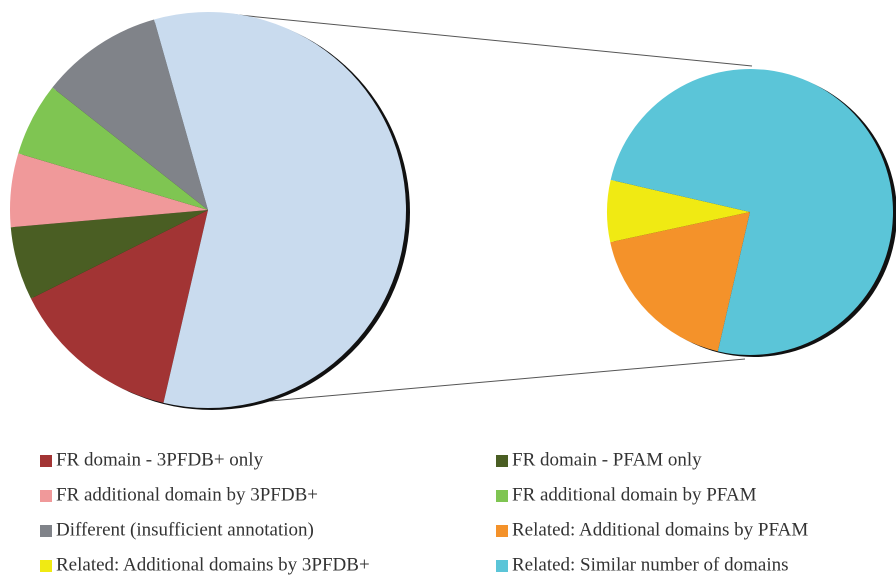 The height and width of the screenshot is (585, 896). Describe the element at coordinates (160, 459) in the screenshot. I see `legend-label: FR domain - 3PFDB+ only` at that location.